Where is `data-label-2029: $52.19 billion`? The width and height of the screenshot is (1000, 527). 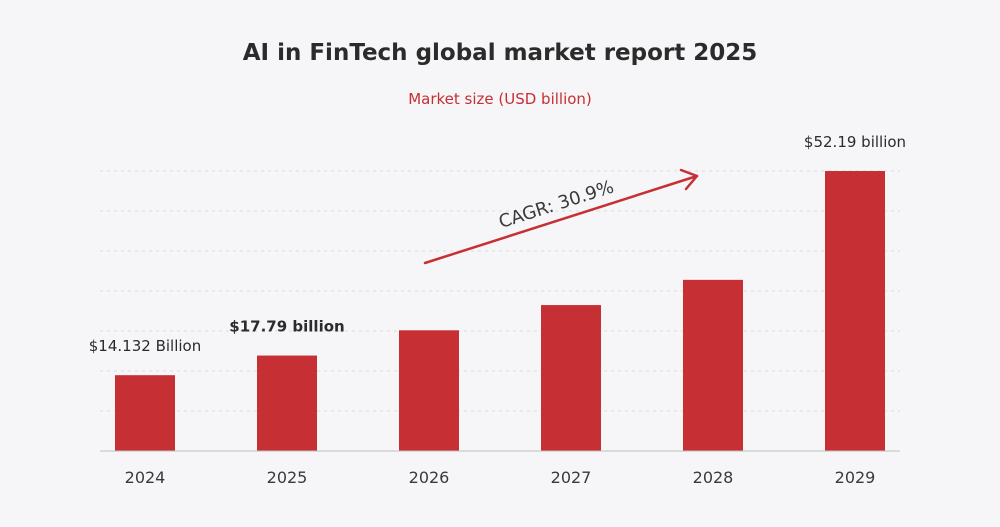
data-label-2029: $52.19 billion is located at coordinates (855, 142).